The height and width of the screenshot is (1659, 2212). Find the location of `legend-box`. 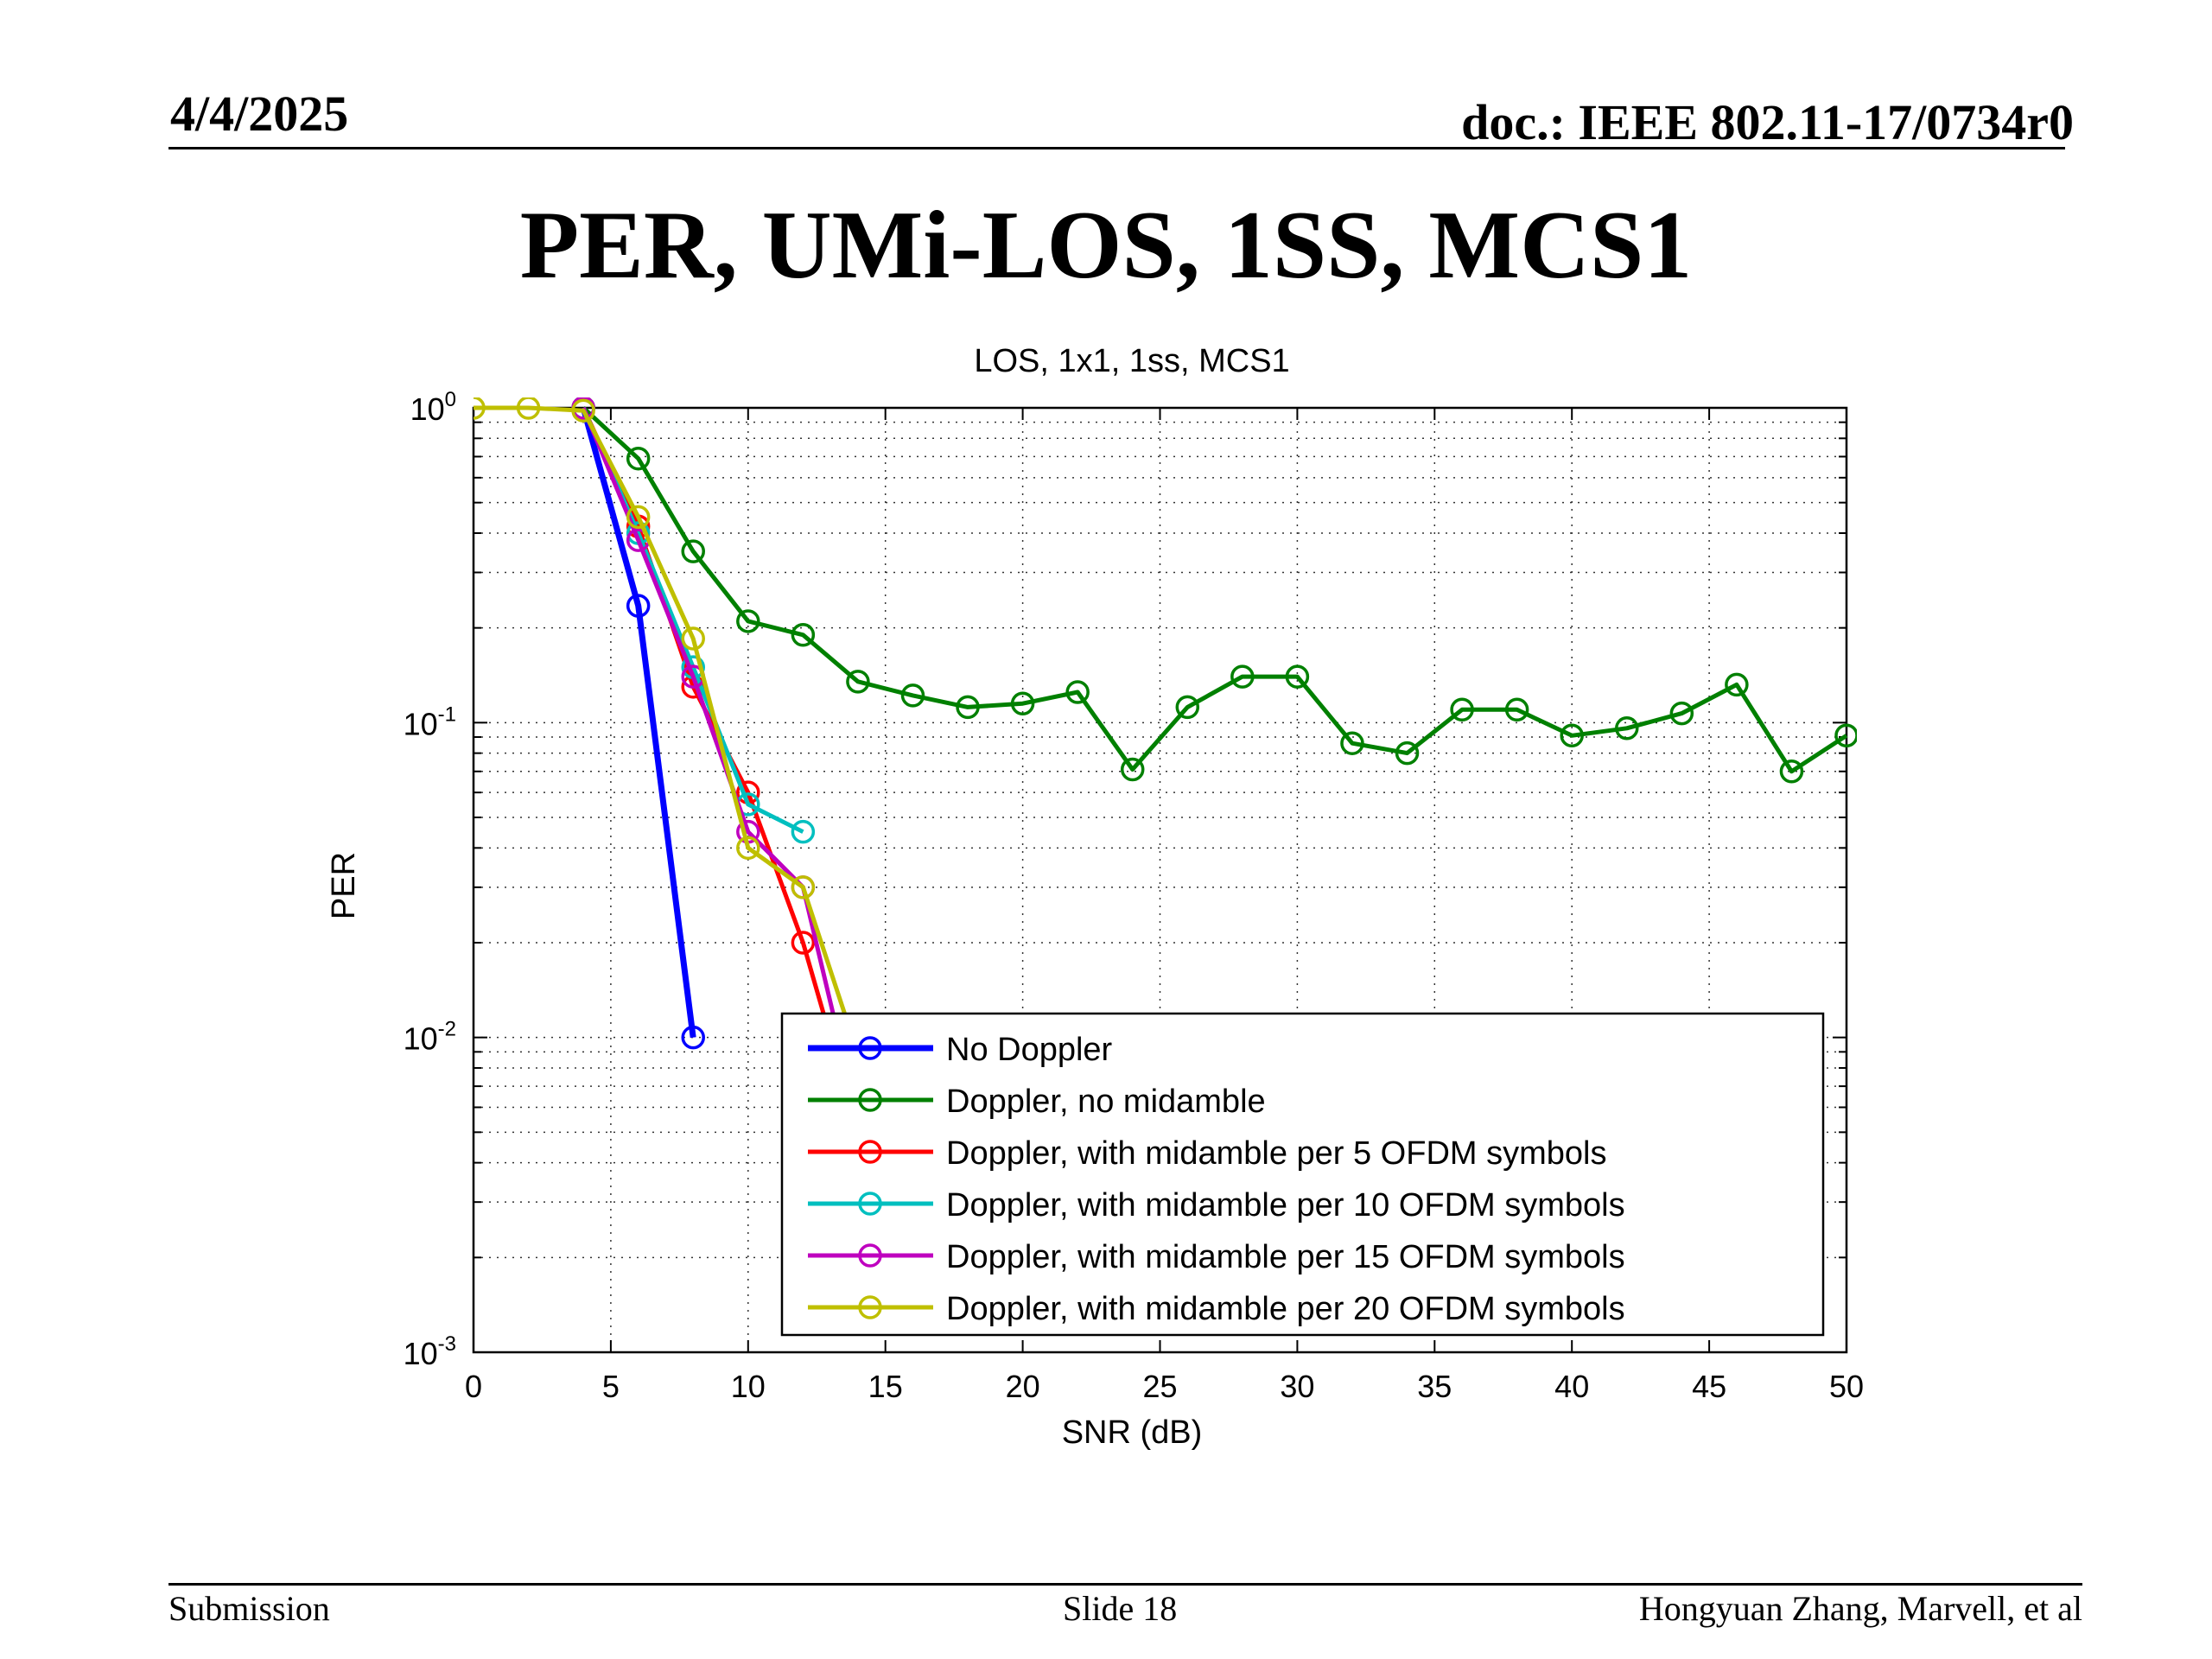

legend-box is located at coordinates (1302, 1174).